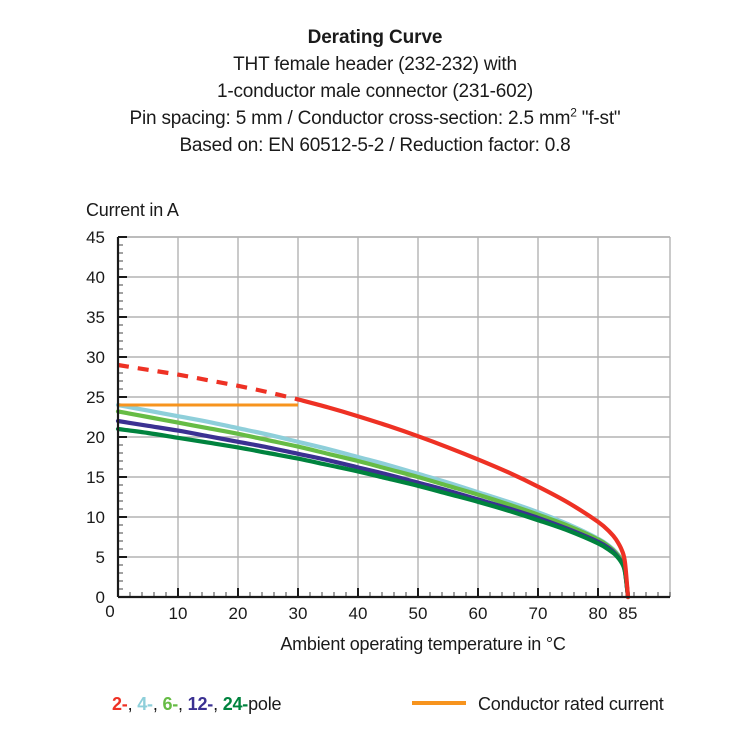  What do you see at coordinates (95, 517) in the screenshot?
I see `y-tick-label: 10` at bounding box center [95, 517].